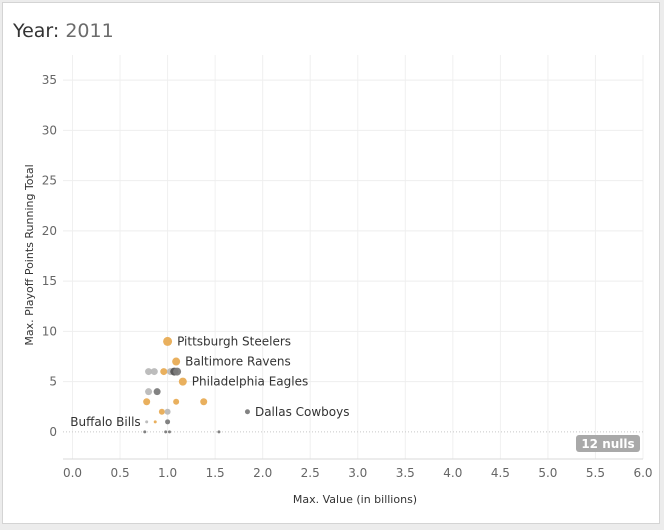  What do you see at coordinates (53, 382) in the screenshot?
I see `y-tick-label: 5` at bounding box center [53, 382].